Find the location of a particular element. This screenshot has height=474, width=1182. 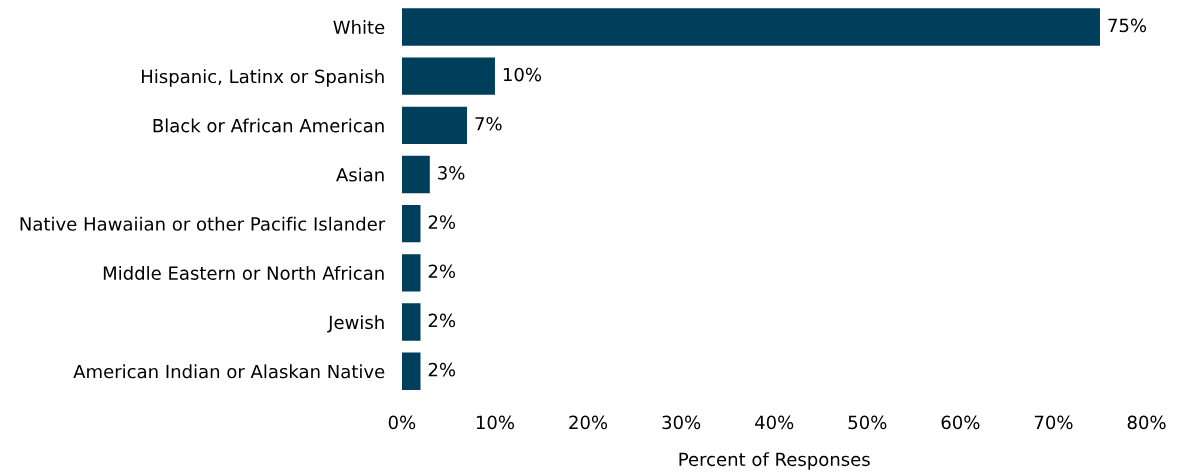

x-tick-label: 20% is located at coordinates (588, 422).